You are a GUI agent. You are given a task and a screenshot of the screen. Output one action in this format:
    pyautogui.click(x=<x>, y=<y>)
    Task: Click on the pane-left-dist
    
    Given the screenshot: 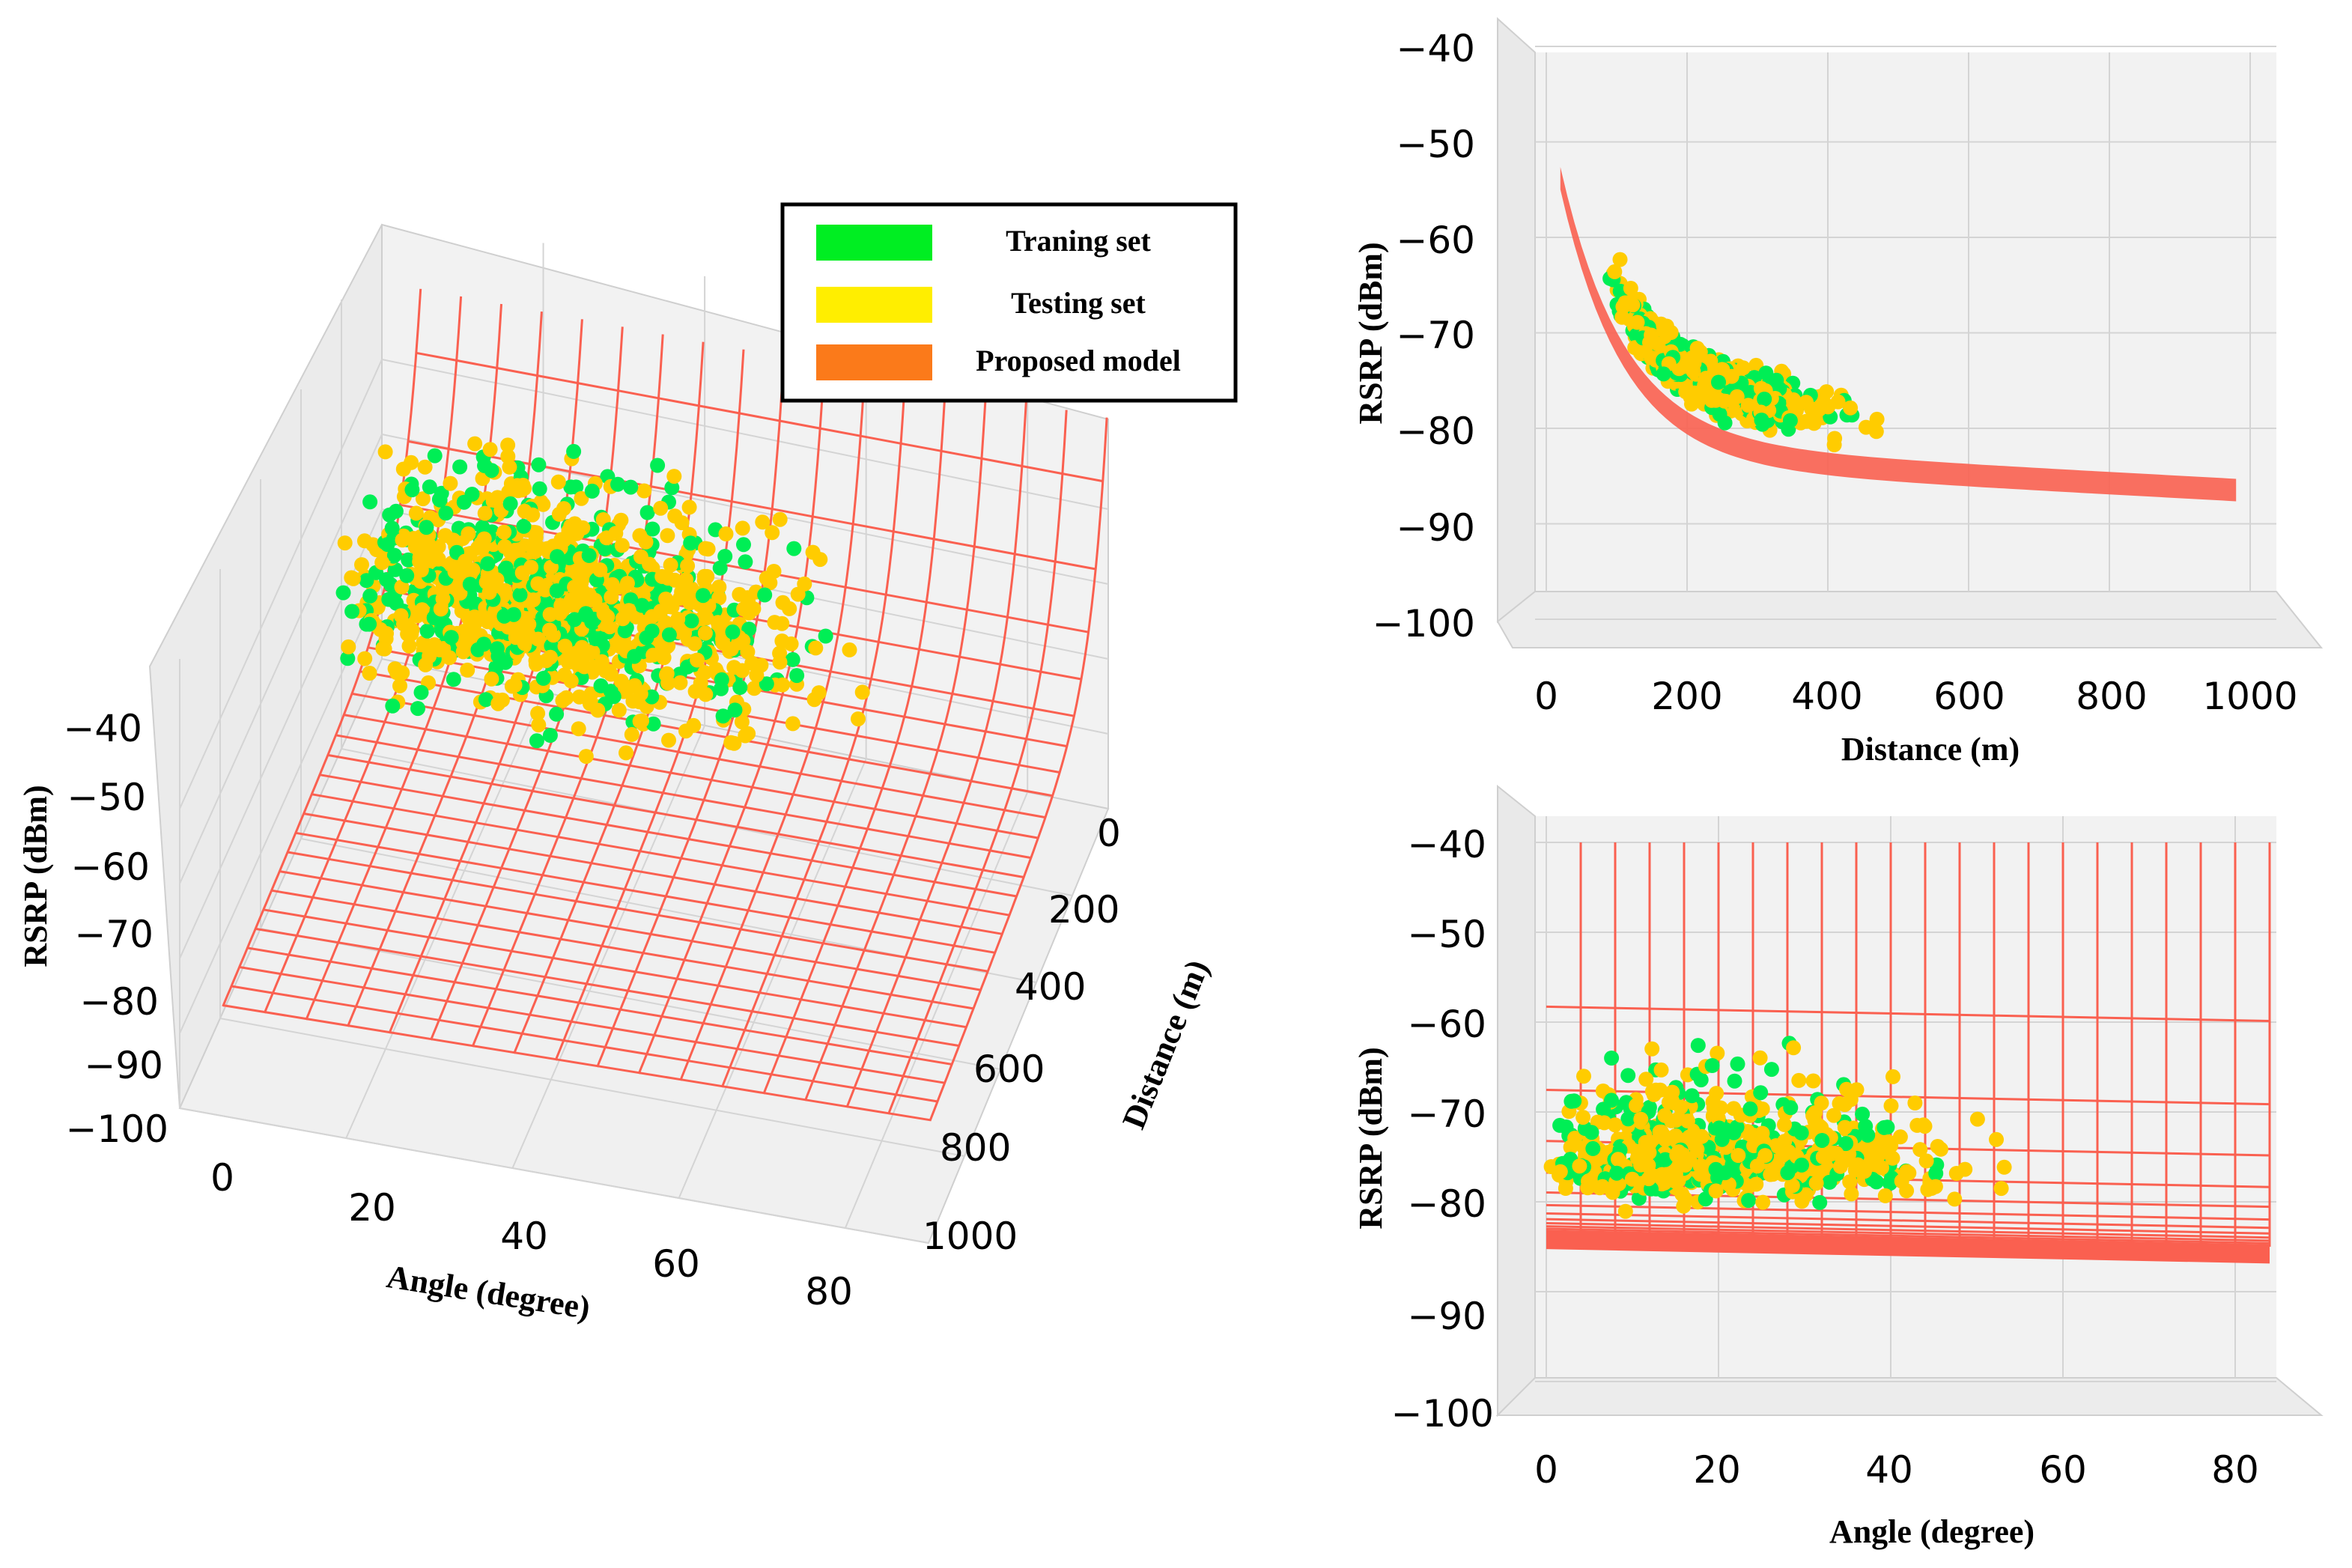 What is the action you would take?
    pyautogui.click(x=1516, y=320)
    